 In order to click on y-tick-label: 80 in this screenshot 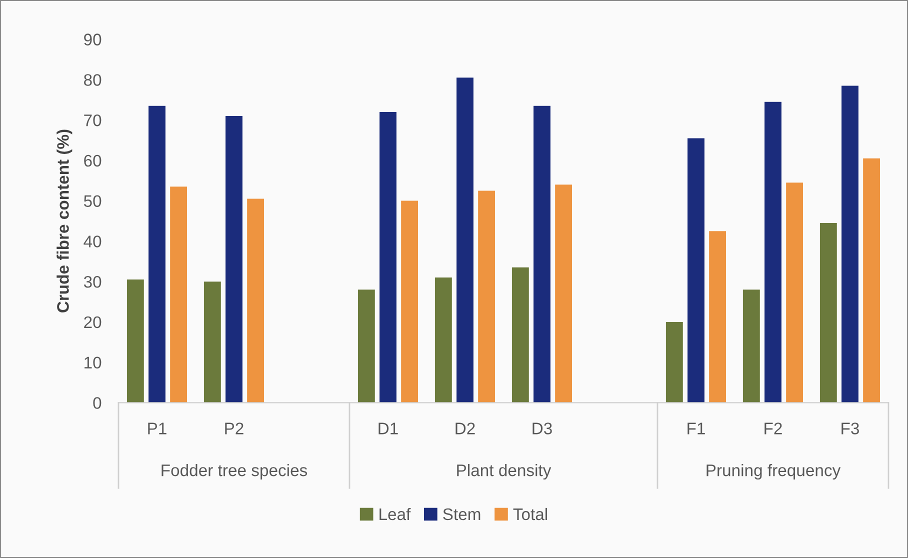, I will do `click(93, 80)`.